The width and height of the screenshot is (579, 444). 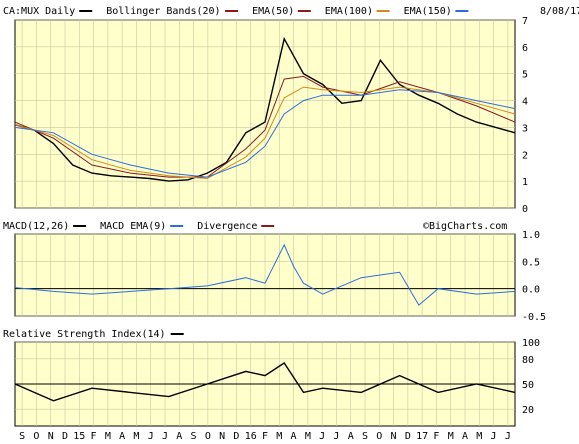 What do you see at coordinates (428, 11) in the screenshot?
I see `legend-label: EMA(150)` at bounding box center [428, 11].